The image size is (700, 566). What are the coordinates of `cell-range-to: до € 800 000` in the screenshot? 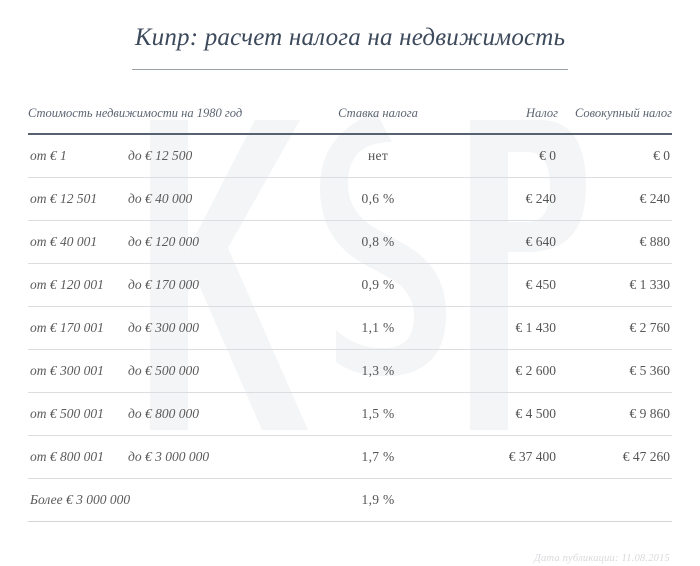 It's located at (218, 414).